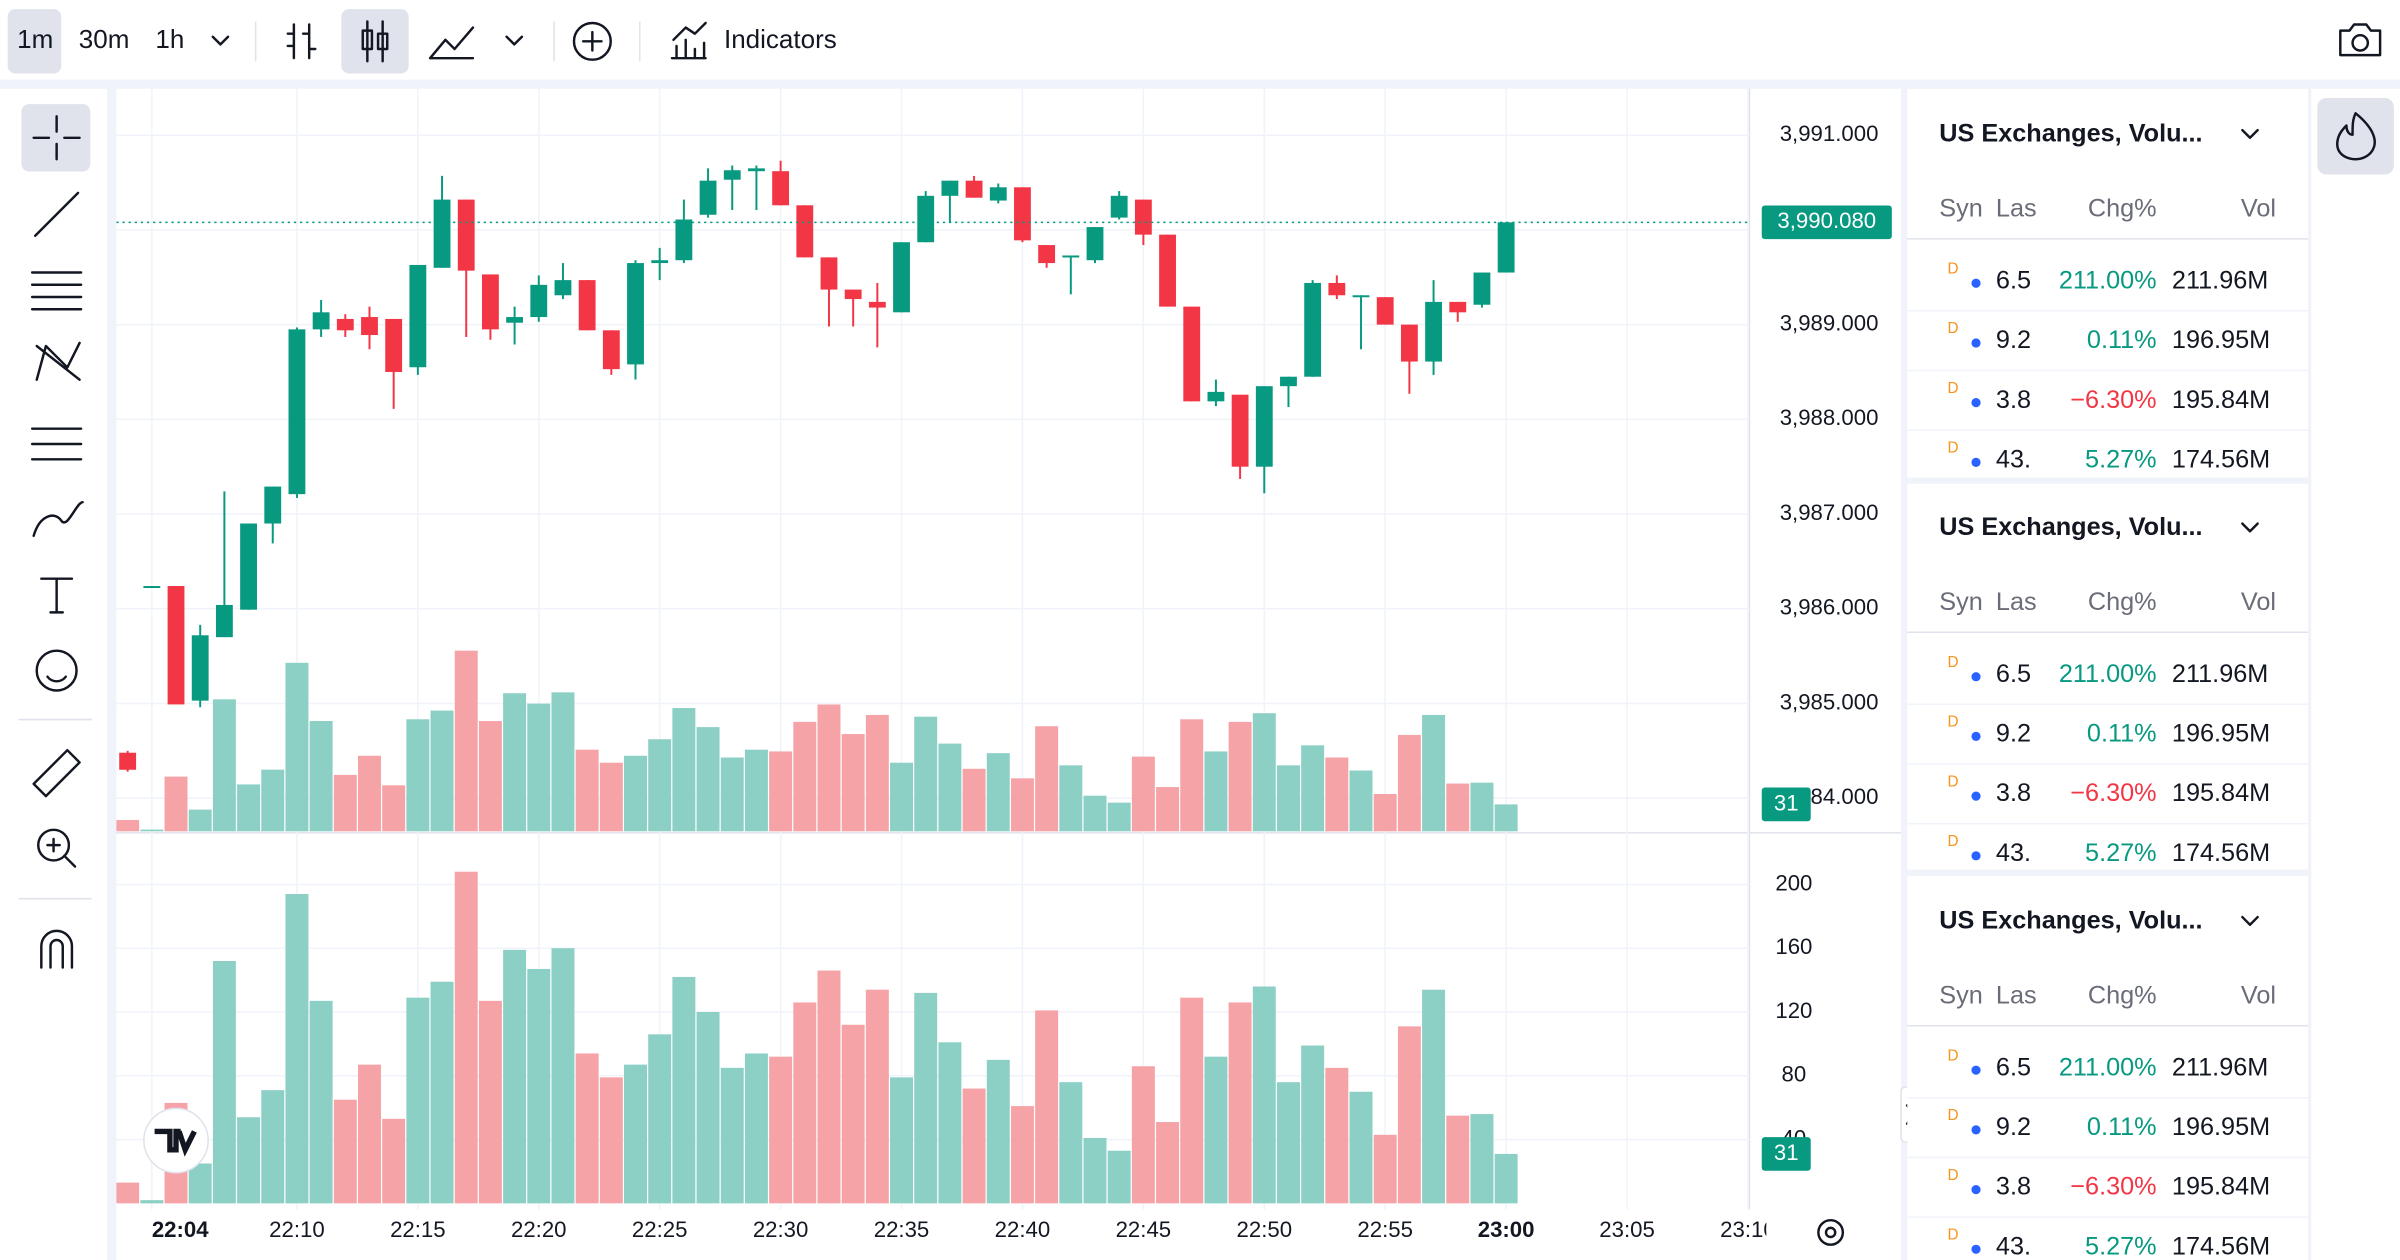  What do you see at coordinates (56, 138) in the screenshot?
I see `crosshair-tool` at bounding box center [56, 138].